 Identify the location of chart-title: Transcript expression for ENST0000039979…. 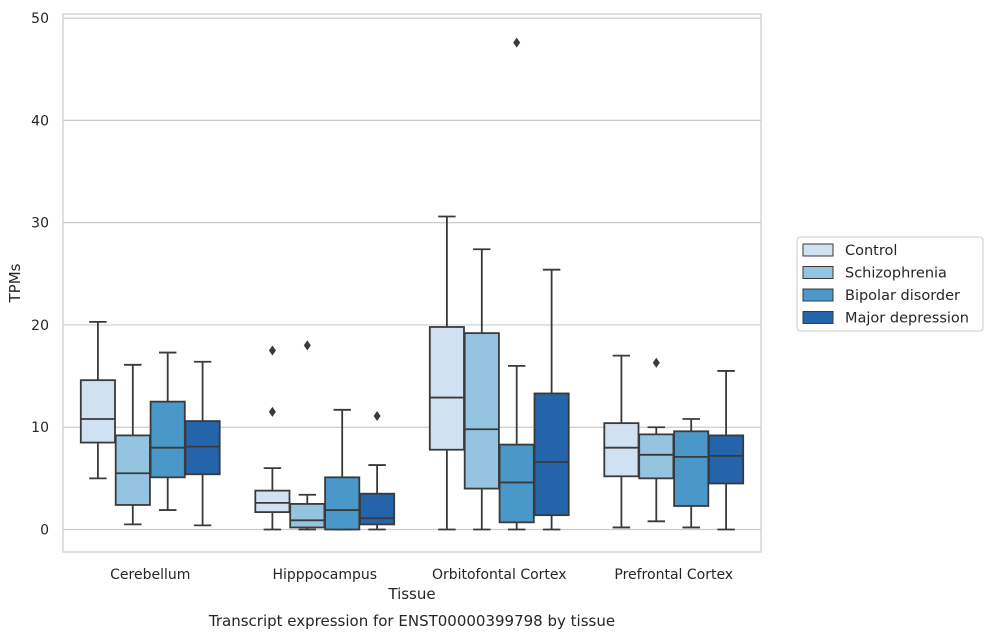
(411, 621).